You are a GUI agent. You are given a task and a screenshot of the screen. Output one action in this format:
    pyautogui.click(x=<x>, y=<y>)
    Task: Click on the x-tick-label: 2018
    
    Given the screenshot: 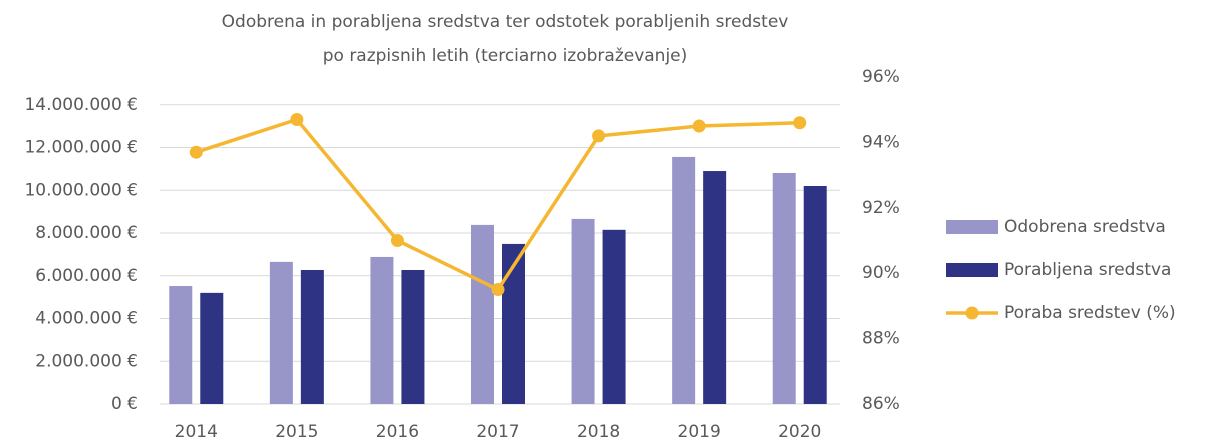 What is the action you would take?
    pyautogui.click(x=598, y=432)
    